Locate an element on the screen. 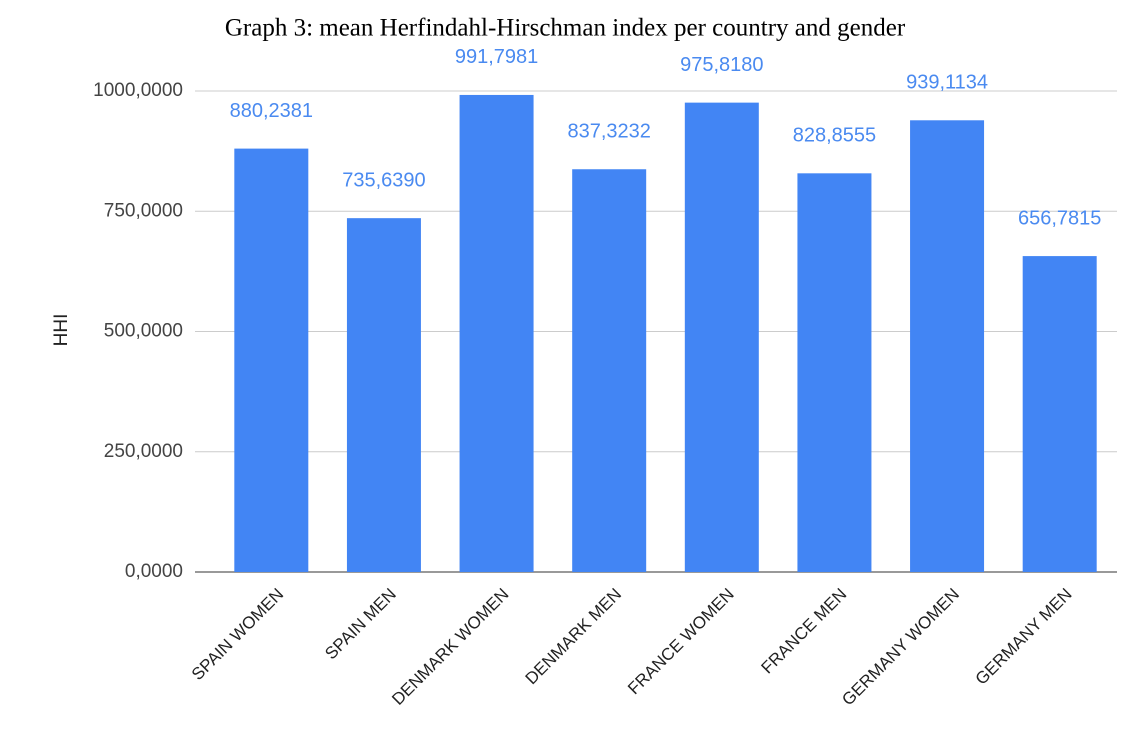  y-tick-label: 750,0000 is located at coordinates (143, 210).